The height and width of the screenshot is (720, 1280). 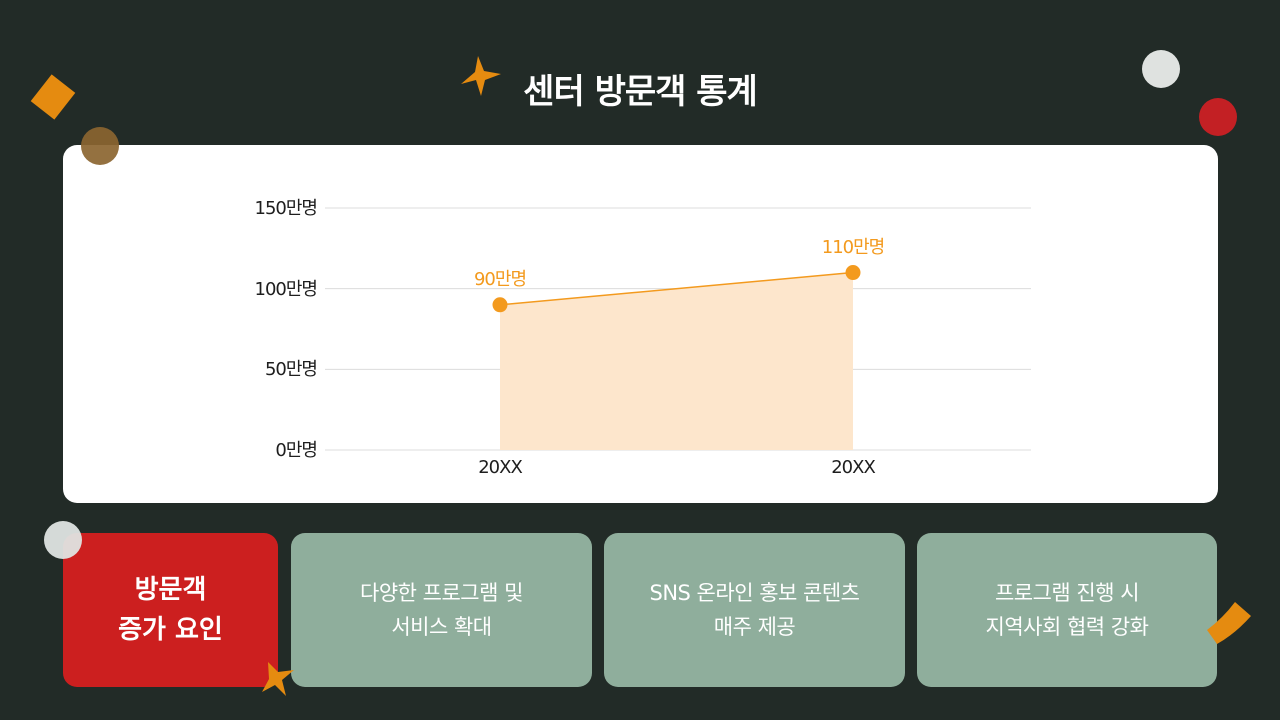 What do you see at coordinates (640, 92) in the screenshot?
I see `page-title: 센터 방문객 통계` at bounding box center [640, 92].